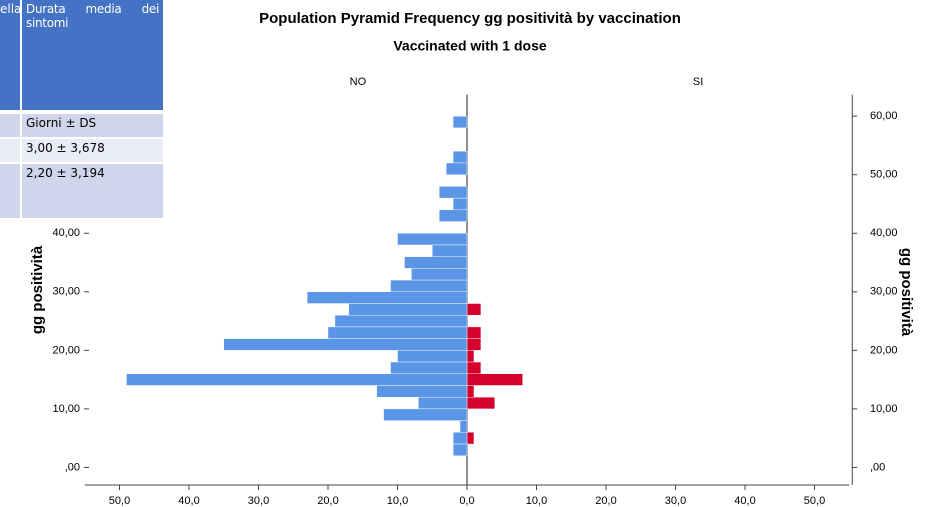 Image resolution: width=930 pixels, height=507 pixels. What do you see at coordinates (92, 125) in the screenshot?
I see `cell: Giorni ± DS` at bounding box center [92, 125].